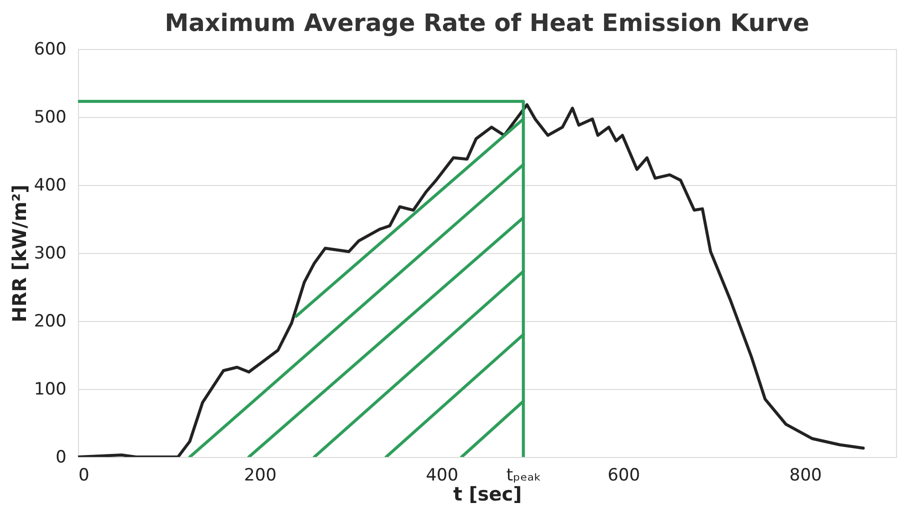 Image resolution: width=911 pixels, height=512 pixels. Describe the element at coordinates (50, 186) in the screenshot. I see `y-tick-label: 400` at that location.